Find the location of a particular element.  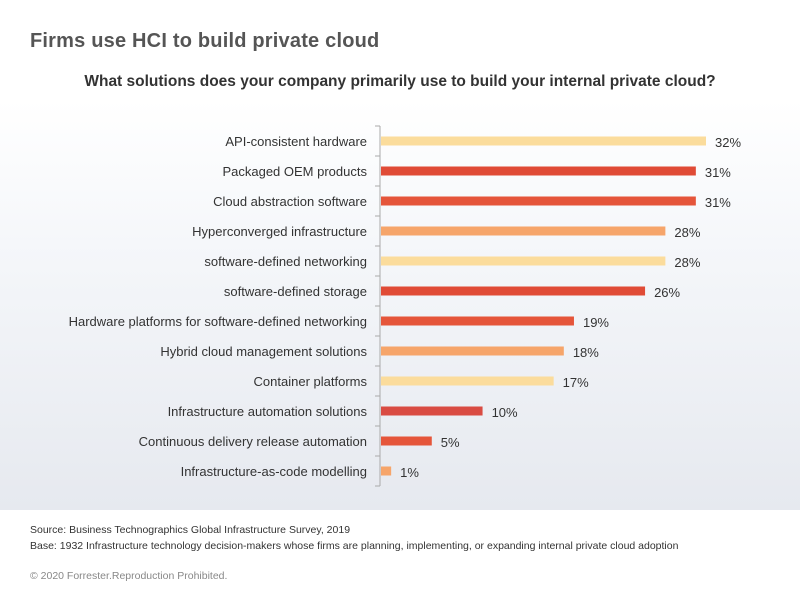

category-label: software-defined storage is located at coordinates (295, 291).